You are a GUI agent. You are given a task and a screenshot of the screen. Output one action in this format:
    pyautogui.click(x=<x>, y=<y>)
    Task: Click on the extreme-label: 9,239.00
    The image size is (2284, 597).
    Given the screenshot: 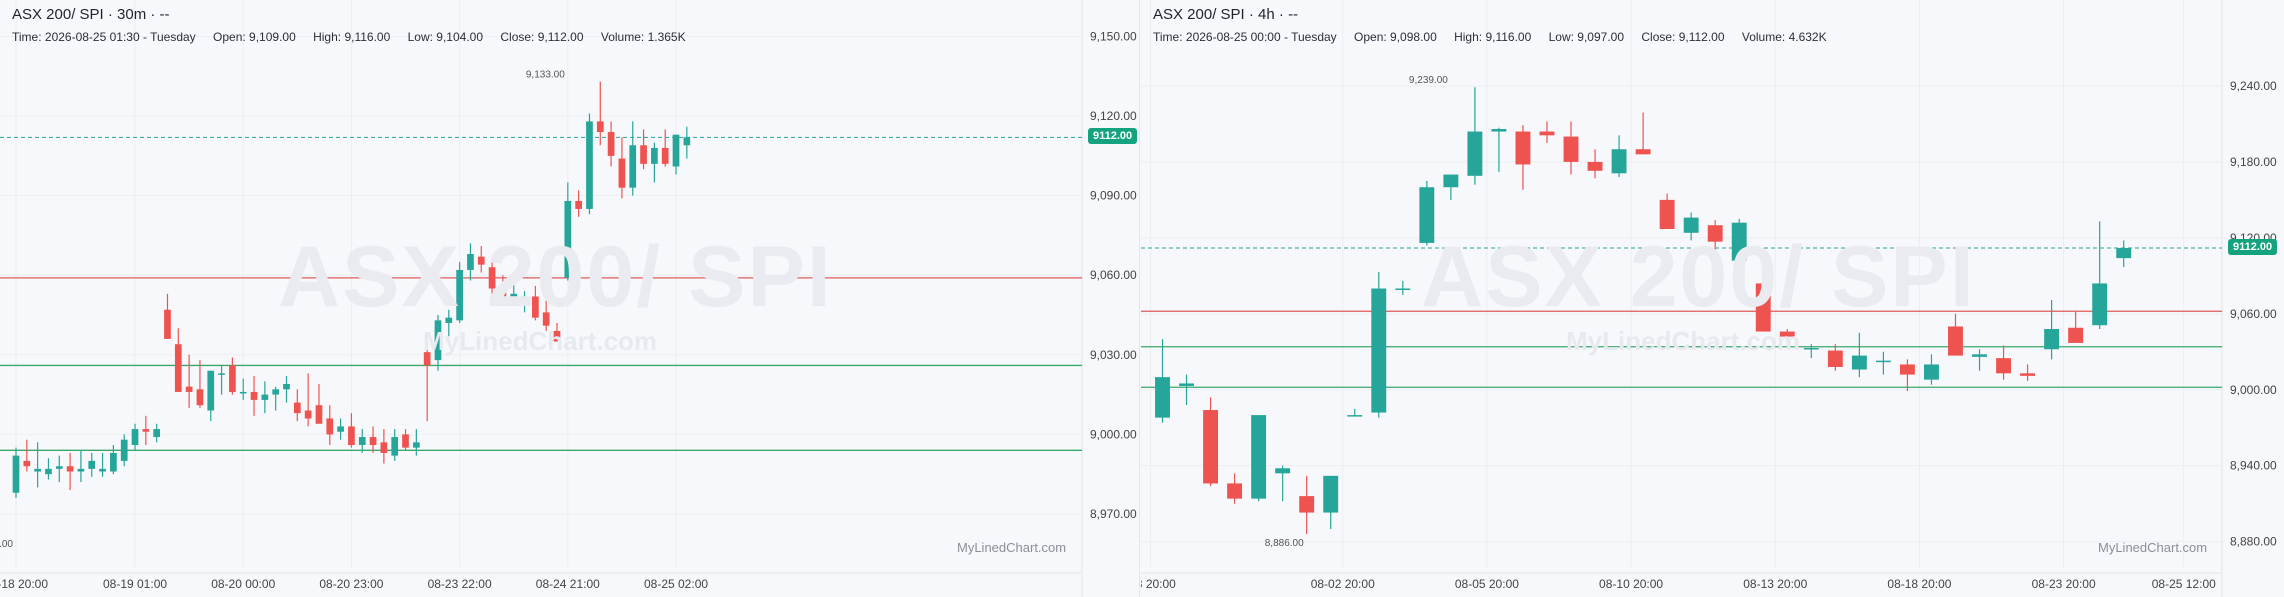 What is the action you would take?
    pyautogui.click(x=1428, y=80)
    